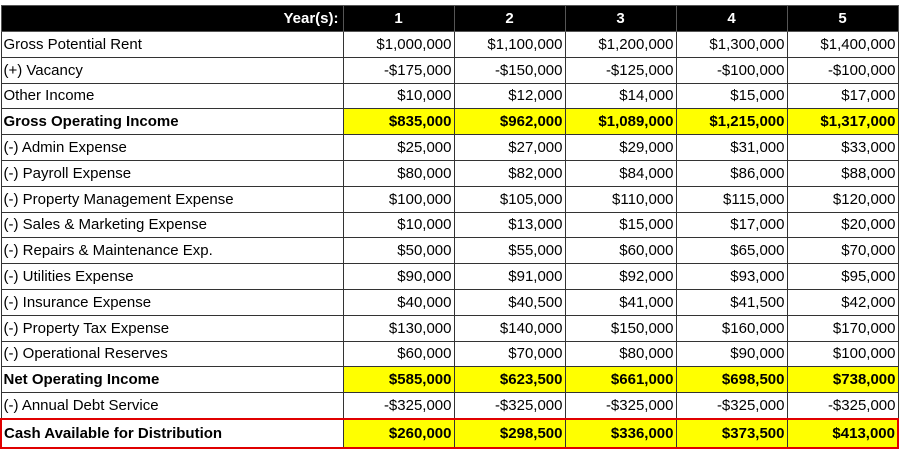  I want to click on row-label-cell: Gross Operating Income, so click(172, 122).